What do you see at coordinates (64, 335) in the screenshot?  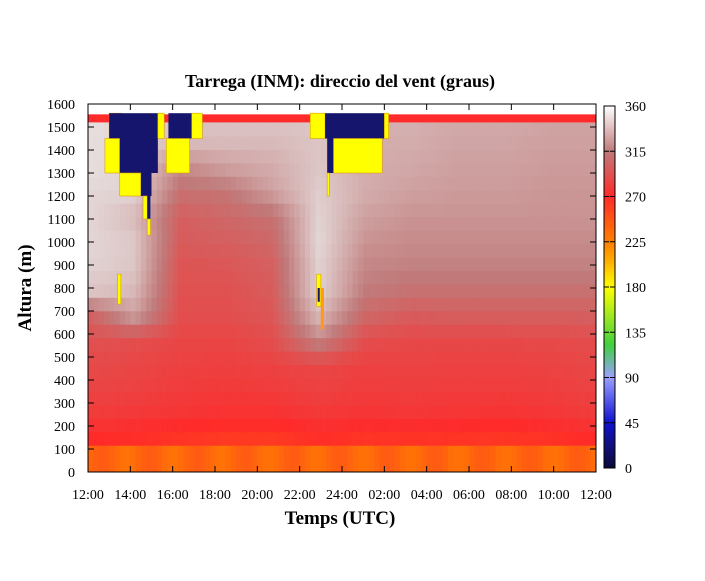 I see `y-tick-label: 600` at bounding box center [64, 335].